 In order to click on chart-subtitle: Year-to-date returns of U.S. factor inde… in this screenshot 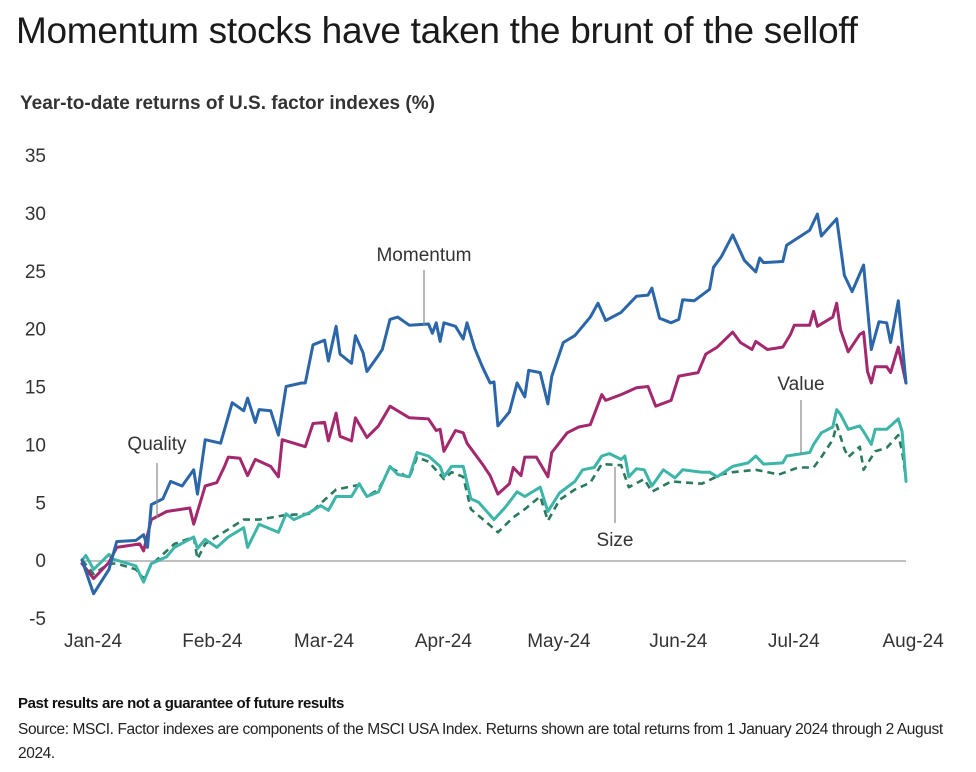, I will do `click(227, 103)`.